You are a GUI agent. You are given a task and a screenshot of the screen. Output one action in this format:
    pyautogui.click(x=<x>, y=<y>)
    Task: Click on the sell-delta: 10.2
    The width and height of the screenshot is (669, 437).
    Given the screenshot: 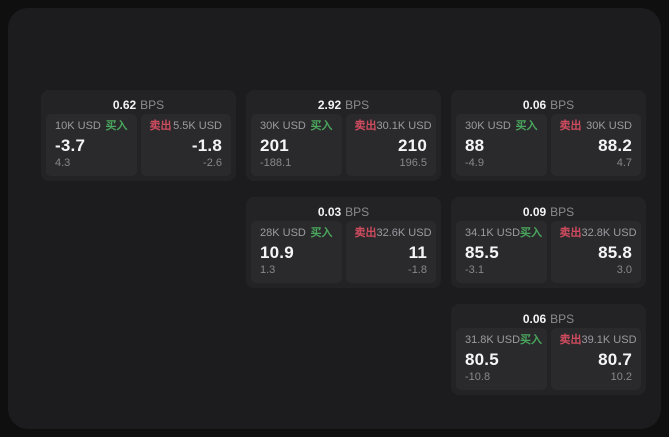 What is the action you would take?
    pyautogui.click(x=621, y=377)
    